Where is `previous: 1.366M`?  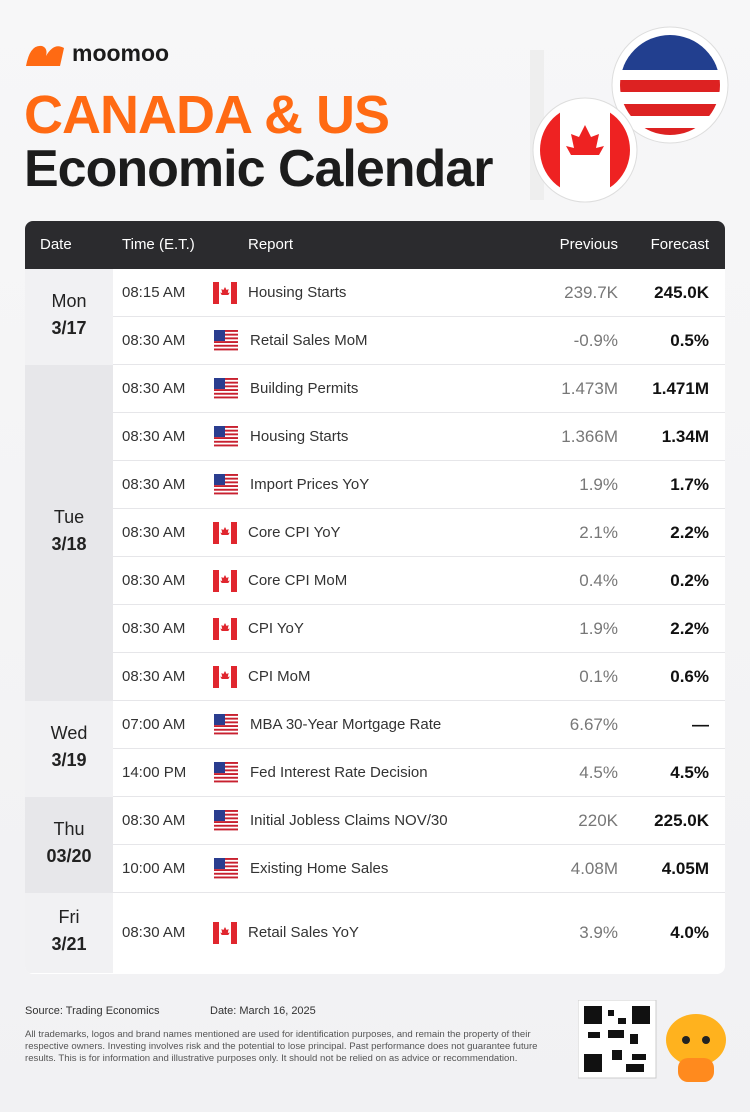
previous: 1.366M is located at coordinates (589, 436).